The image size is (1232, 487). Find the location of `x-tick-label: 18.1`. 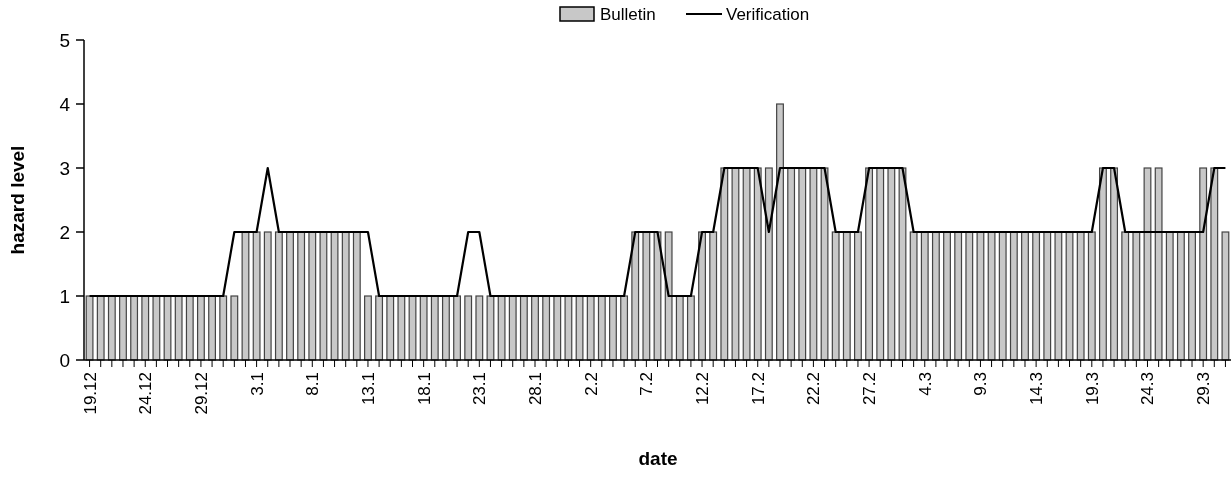

x-tick-label: 18.1 is located at coordinates (424, 389).